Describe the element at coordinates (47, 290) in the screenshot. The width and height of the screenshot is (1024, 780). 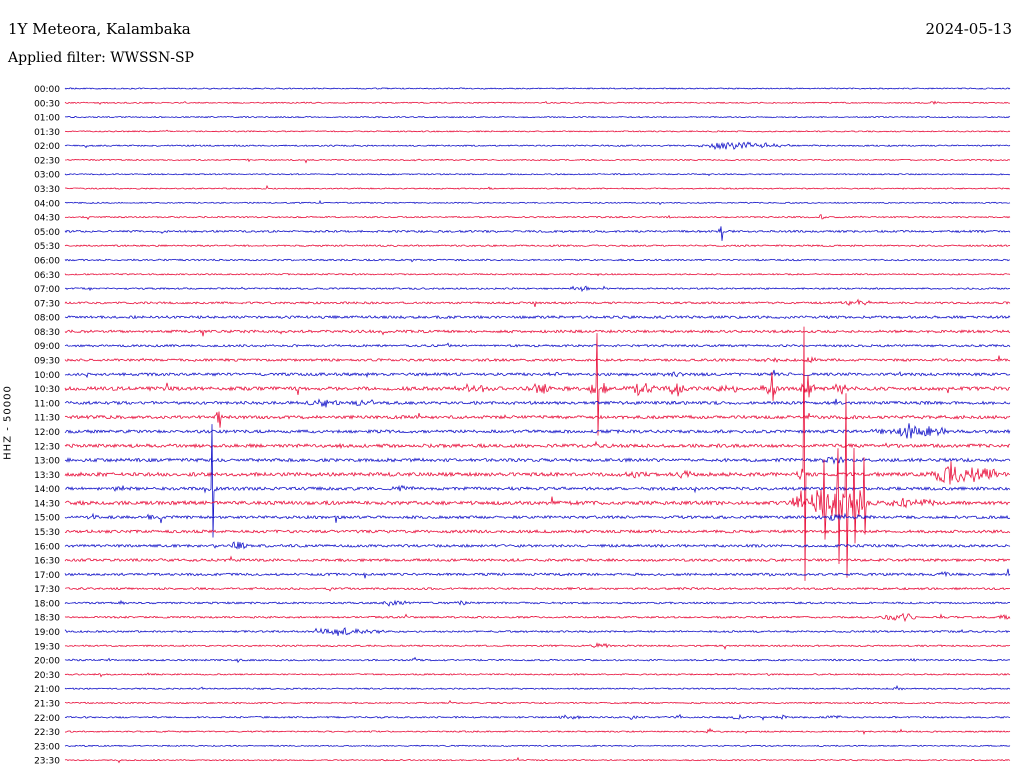
I see `time-label-07:00: 07:00` at that location.